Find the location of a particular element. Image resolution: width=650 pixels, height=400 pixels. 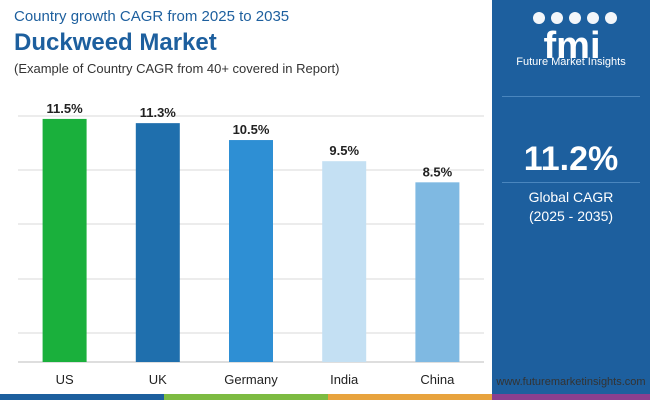

global-cagr-period: (2025 - 2035) is located at coordinates (571, 216).